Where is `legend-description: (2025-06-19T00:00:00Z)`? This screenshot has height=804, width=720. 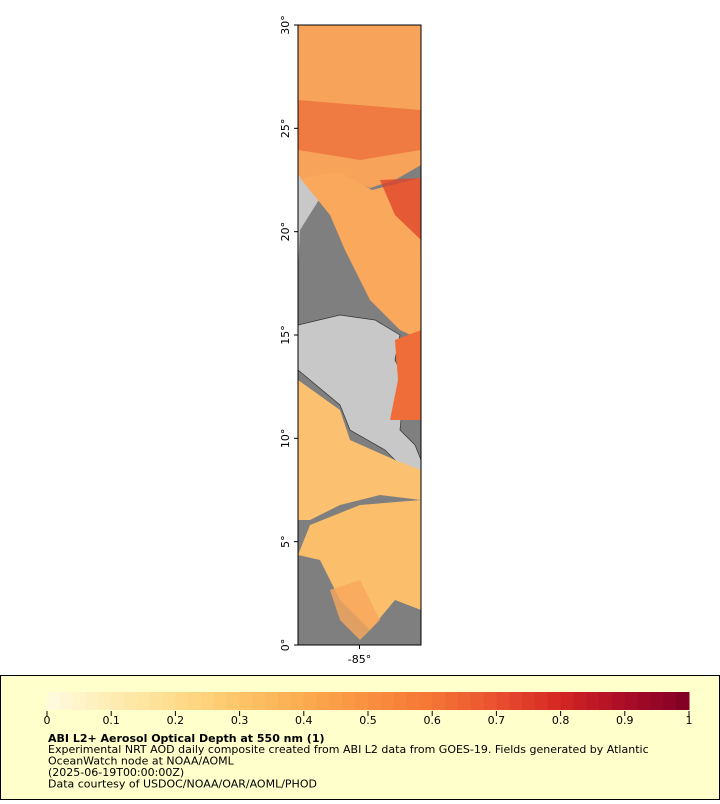
legend-description: (2025-06-19T00:00:00Z) is located at coordinates (116, 772).